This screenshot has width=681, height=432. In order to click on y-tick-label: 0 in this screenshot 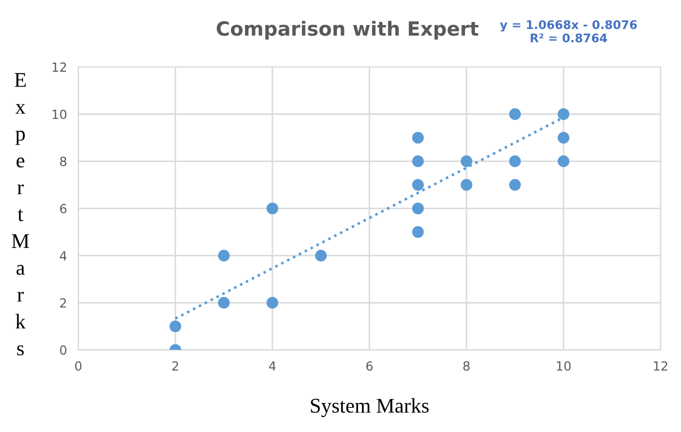, I will do `click(63, 350)`.